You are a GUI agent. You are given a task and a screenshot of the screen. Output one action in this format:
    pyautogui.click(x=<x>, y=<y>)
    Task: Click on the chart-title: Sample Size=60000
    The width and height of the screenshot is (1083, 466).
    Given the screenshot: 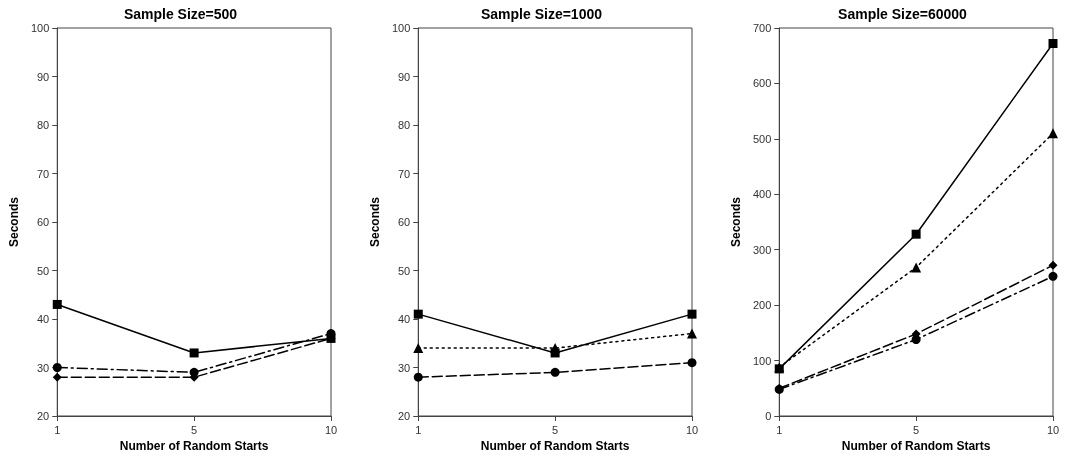 What is the action you would take?
    pyautogui.click(x=903, y=14)
    